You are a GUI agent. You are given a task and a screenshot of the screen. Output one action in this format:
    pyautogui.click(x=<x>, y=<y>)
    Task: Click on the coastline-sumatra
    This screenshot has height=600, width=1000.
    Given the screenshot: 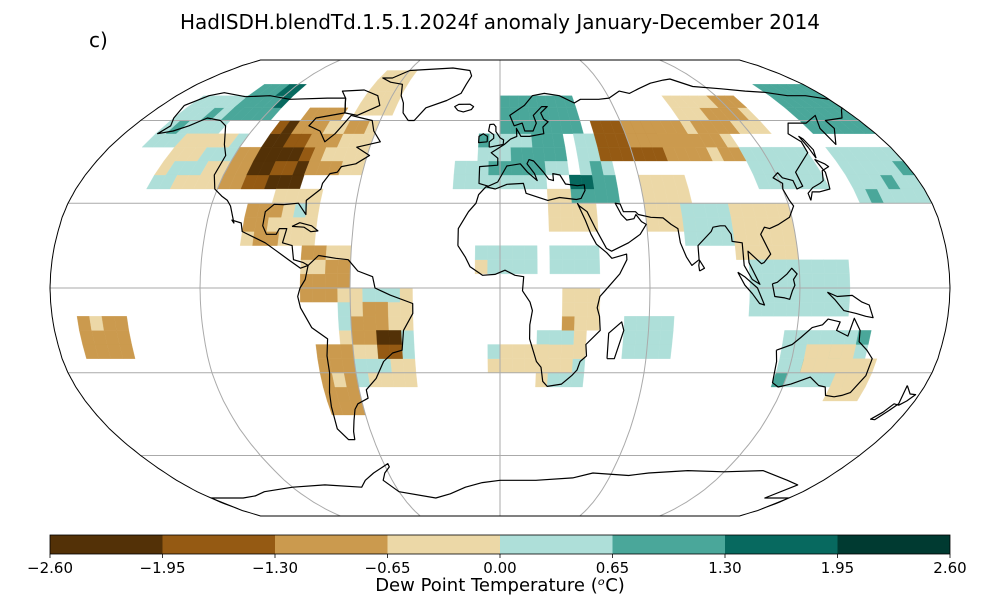 What is the action you would take?
    pyautogui.click(x=751, y=288)
    